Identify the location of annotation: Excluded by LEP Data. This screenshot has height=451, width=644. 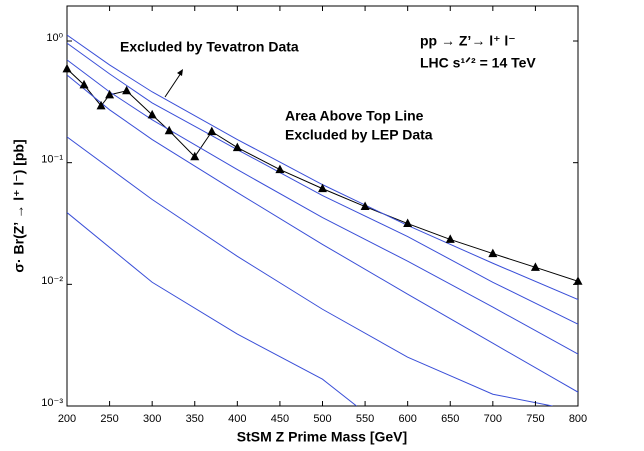
(359, 135).